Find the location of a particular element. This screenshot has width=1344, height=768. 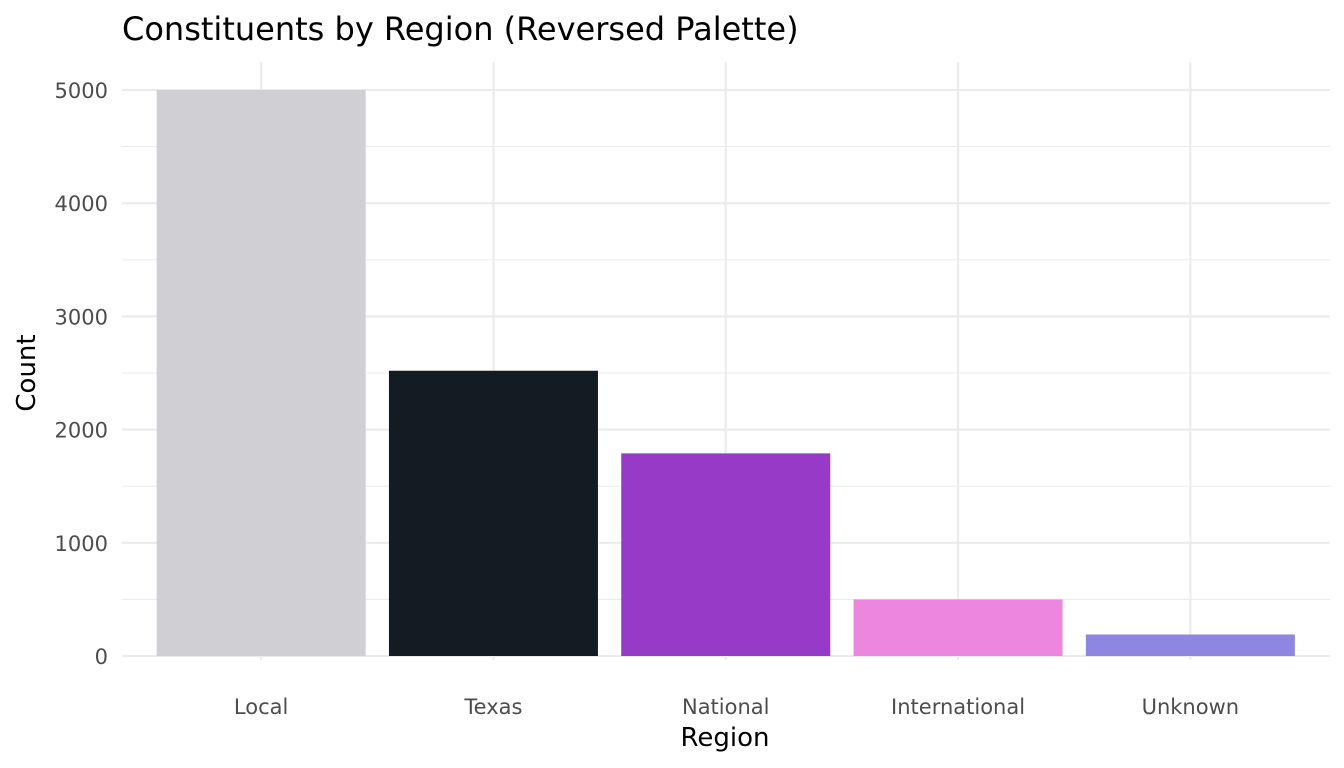

x-tick-label: International is located at coordinates (958, 707).